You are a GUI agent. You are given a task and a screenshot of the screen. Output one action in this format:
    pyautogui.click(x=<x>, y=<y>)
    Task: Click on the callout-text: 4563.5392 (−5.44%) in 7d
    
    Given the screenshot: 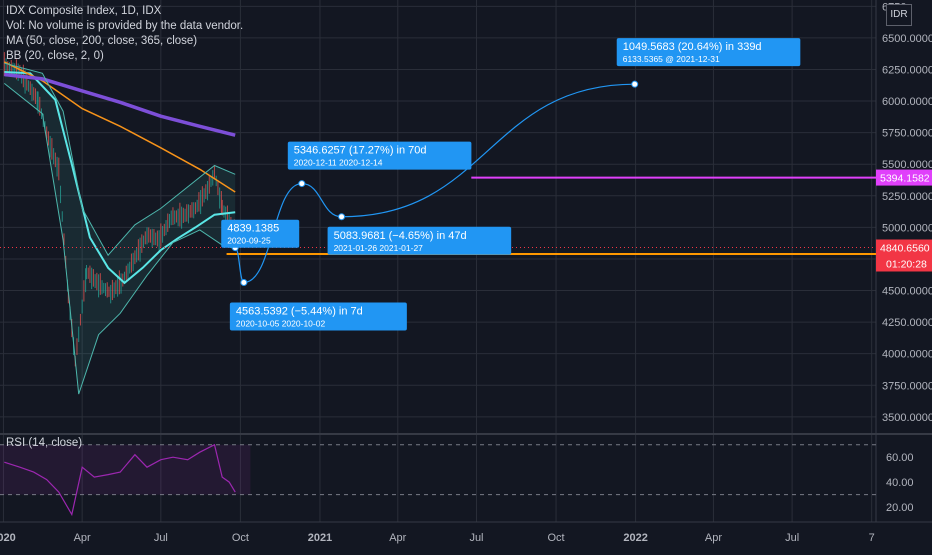 What is the action you would take?
    pyautogui.click(x=299, y=312)
    